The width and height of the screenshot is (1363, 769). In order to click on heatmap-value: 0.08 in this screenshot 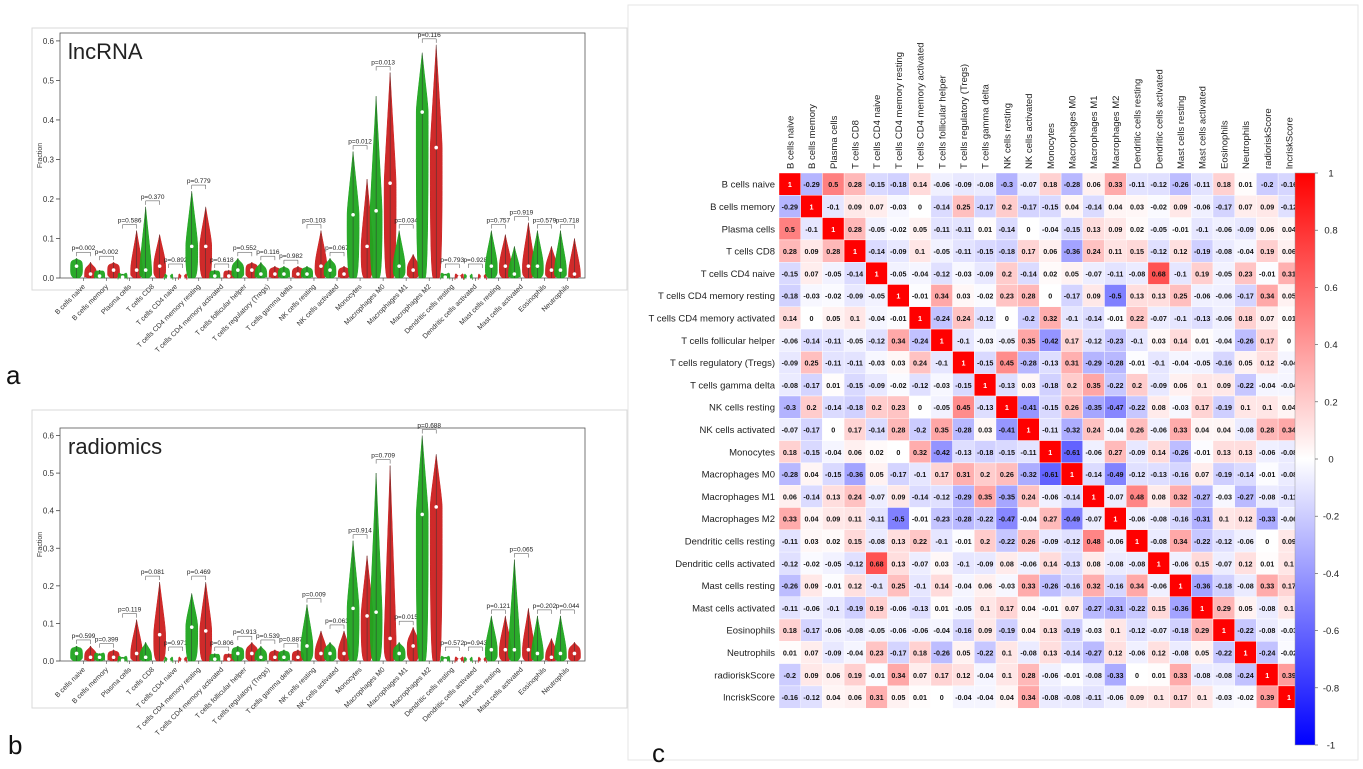, I will do `click(1159, 407)`.